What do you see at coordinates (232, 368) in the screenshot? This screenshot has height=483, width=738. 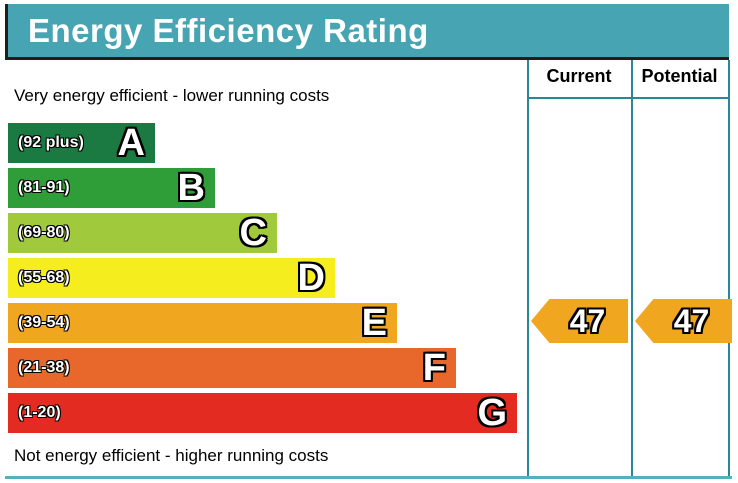 I see `band-f: (21-38) F` at bounding box center [232, 368].